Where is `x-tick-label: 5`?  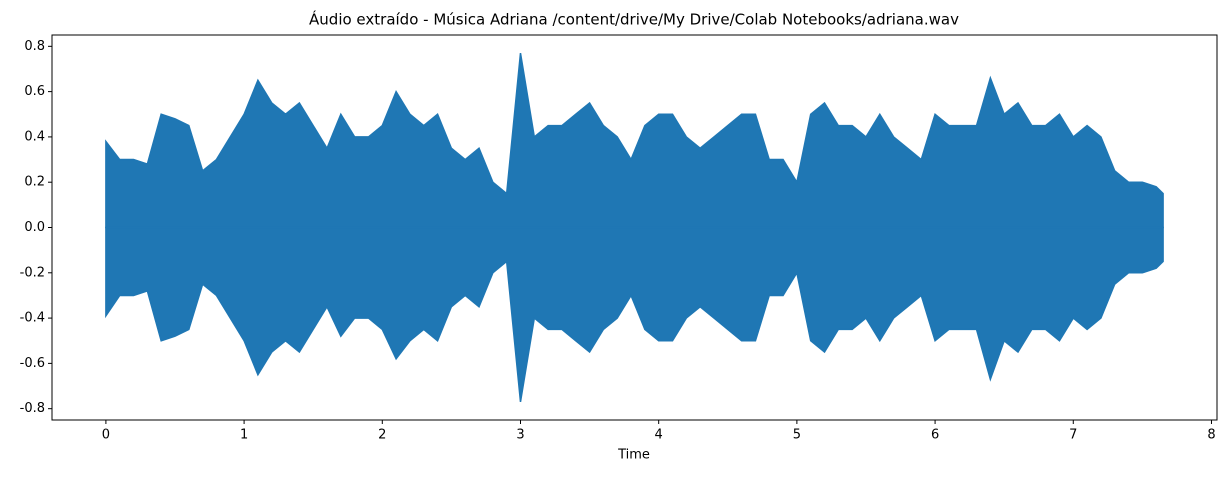
x-tick-label: 5 is located at coordinates (797, 435).